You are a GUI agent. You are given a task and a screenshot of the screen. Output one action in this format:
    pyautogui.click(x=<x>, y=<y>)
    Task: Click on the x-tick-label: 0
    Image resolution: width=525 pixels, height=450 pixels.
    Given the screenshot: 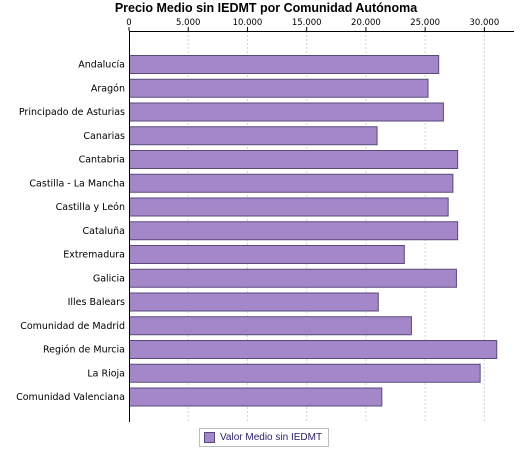 What is the action you would take?
    pyautogui.click(x=128, y=23)
    